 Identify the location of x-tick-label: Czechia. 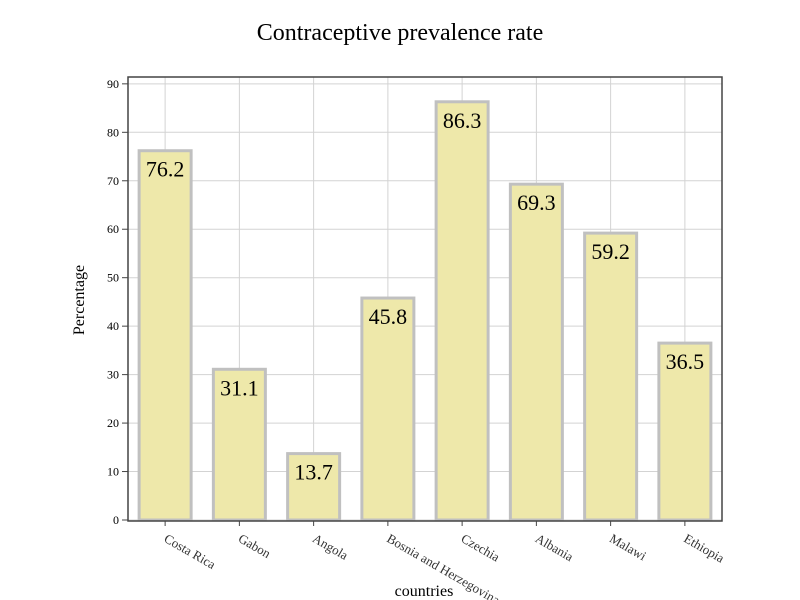
(481, 548).